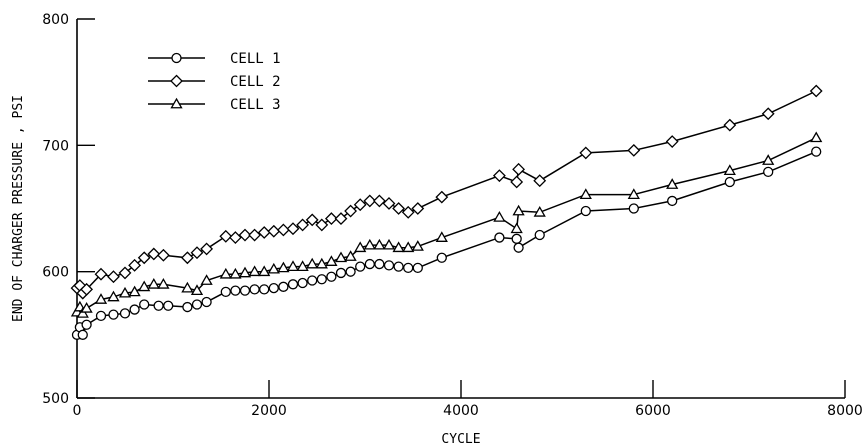 The width and height of the screenshot is (865, 448). I want to click on y-tick-label: 500, so click(55, 399).